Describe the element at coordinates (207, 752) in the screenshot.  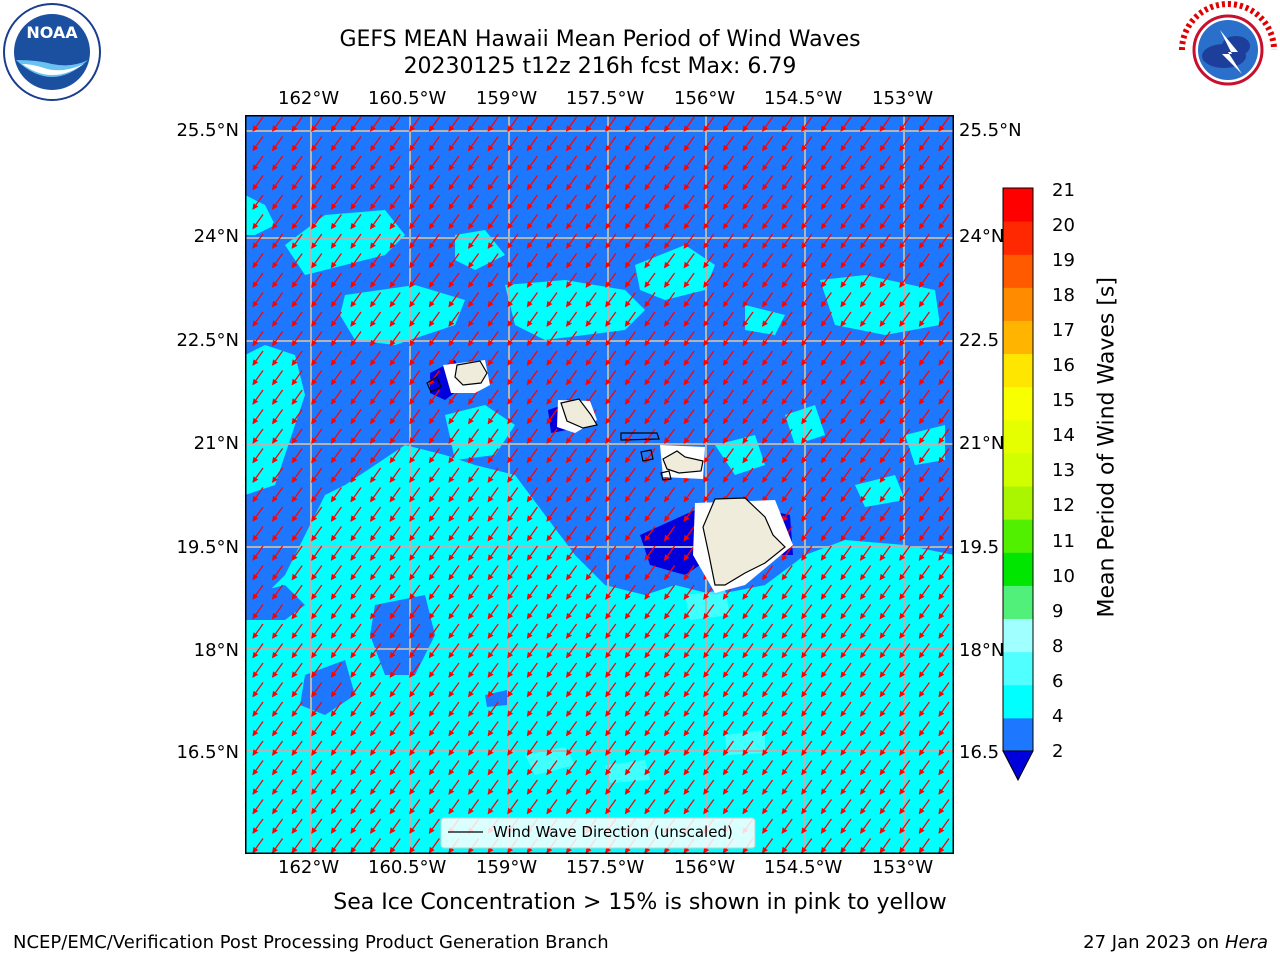
I see `lat-tick-left: 16.5°N` at that location.